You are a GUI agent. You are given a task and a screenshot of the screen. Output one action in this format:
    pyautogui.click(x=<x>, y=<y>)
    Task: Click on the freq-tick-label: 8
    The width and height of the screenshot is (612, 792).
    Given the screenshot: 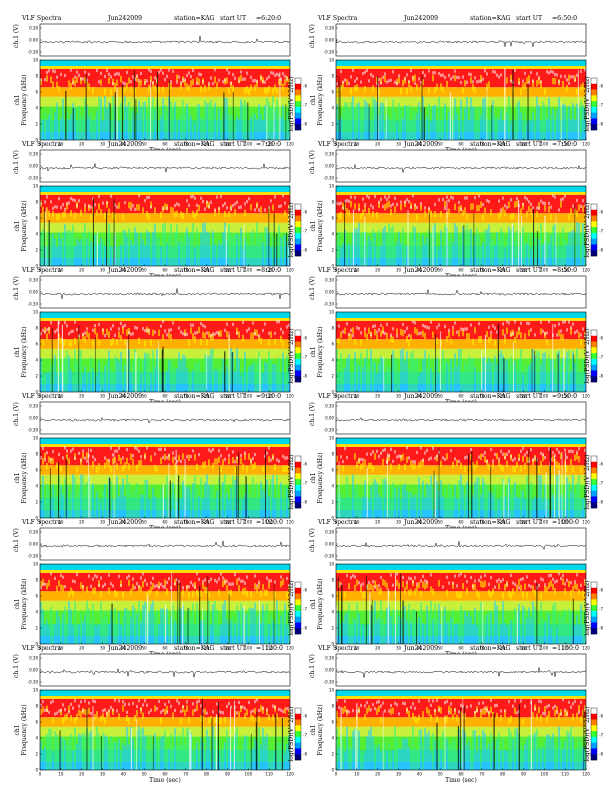 What is the action you would take?
    pyautogui.click(x=332, y=76)
    